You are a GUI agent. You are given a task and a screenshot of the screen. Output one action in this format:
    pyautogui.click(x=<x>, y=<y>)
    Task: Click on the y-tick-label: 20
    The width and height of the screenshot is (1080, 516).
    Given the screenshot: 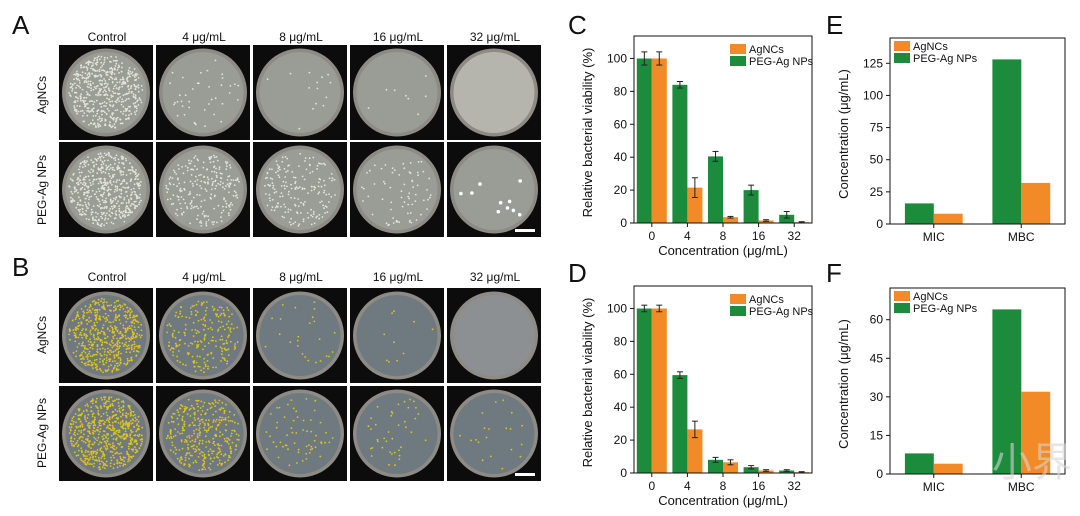 What is the action you would take?
    pyautogui.click(x=621, y=190)
    